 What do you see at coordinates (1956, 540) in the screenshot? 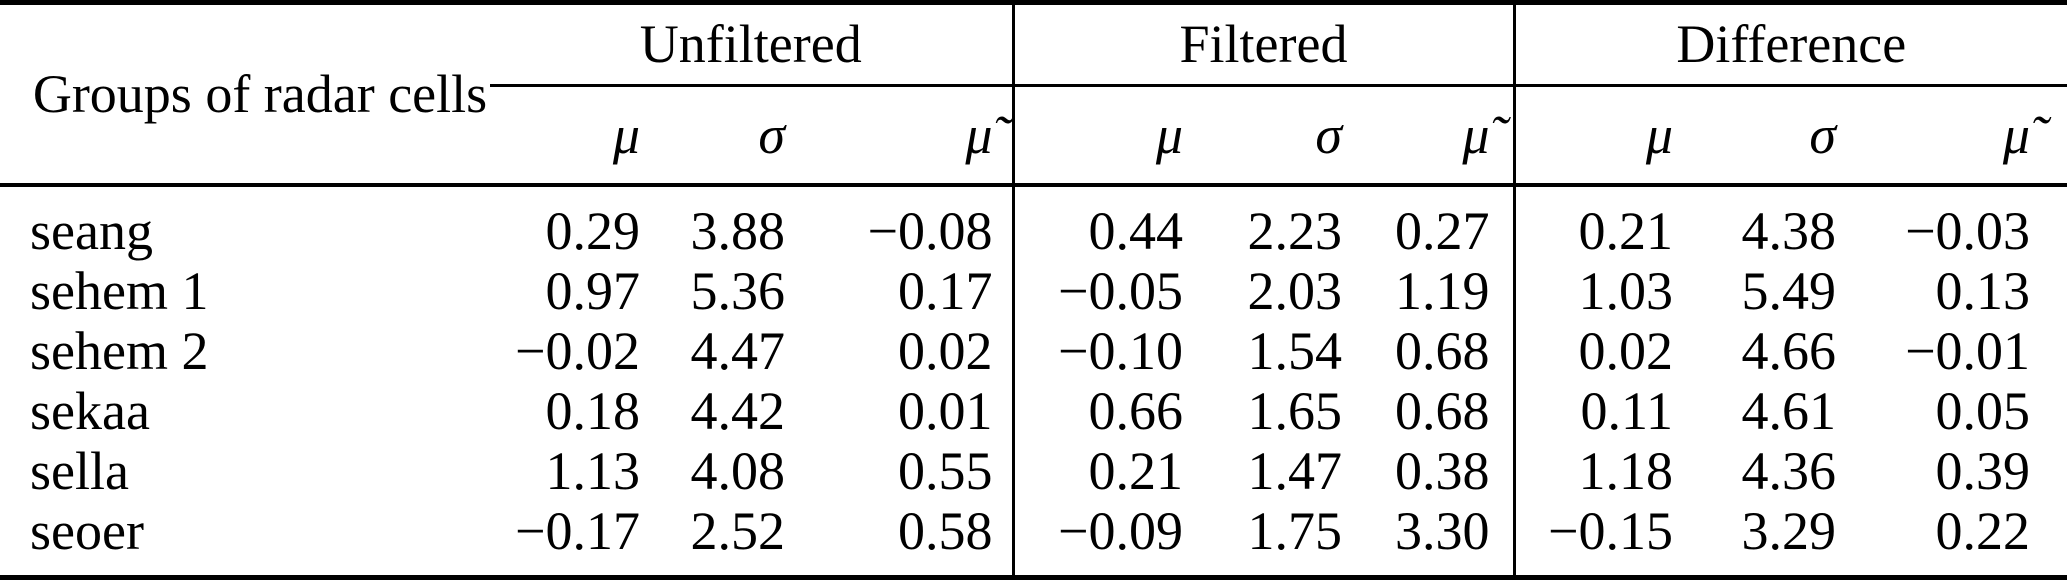
I see `cell-difference-mu-tilde: 0.22` at bounding box center [1956, 540].